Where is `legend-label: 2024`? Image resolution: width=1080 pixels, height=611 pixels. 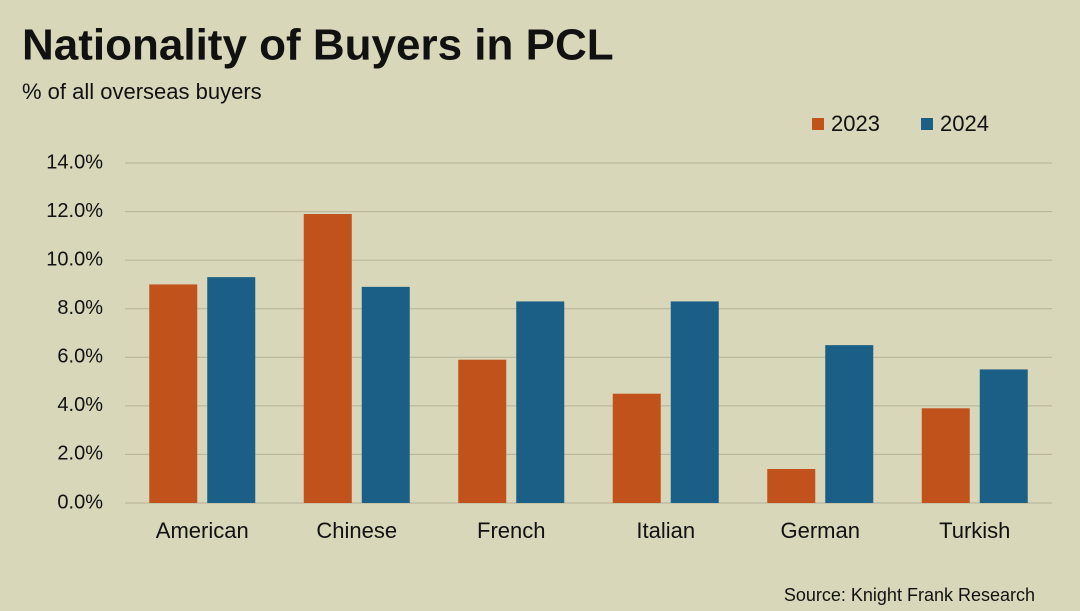
legend-label: 2024 is located at coordinates (964, 123).